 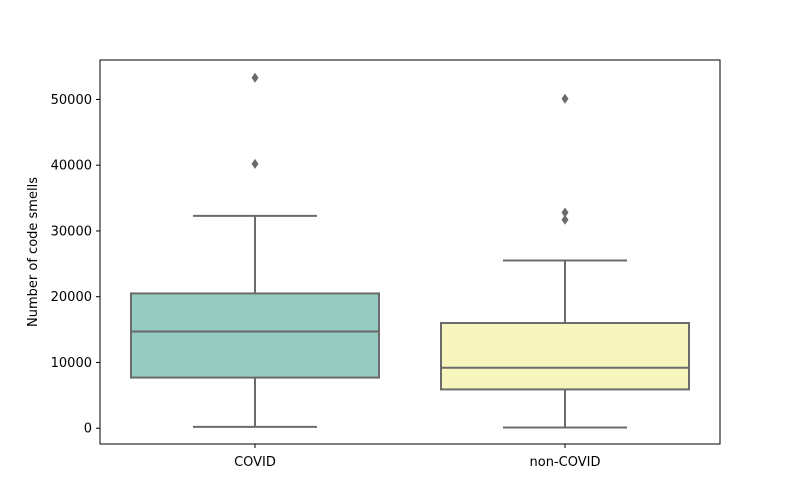 I want to click on y-axis-label: Number of code smells, so click(x=33, y=252).